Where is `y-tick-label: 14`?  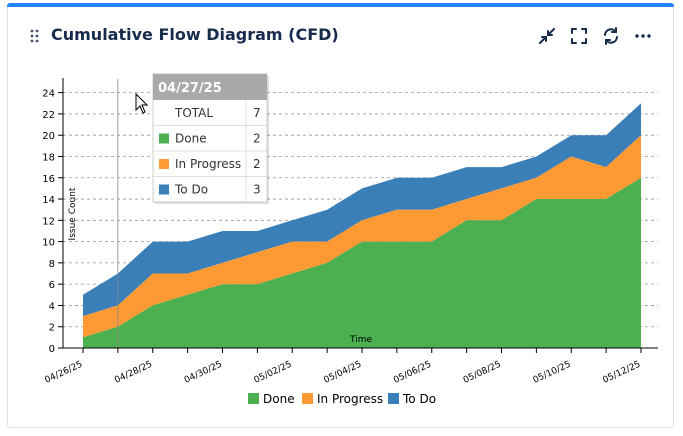
y-tick-label: 14 is located at coordinates (48, 200).